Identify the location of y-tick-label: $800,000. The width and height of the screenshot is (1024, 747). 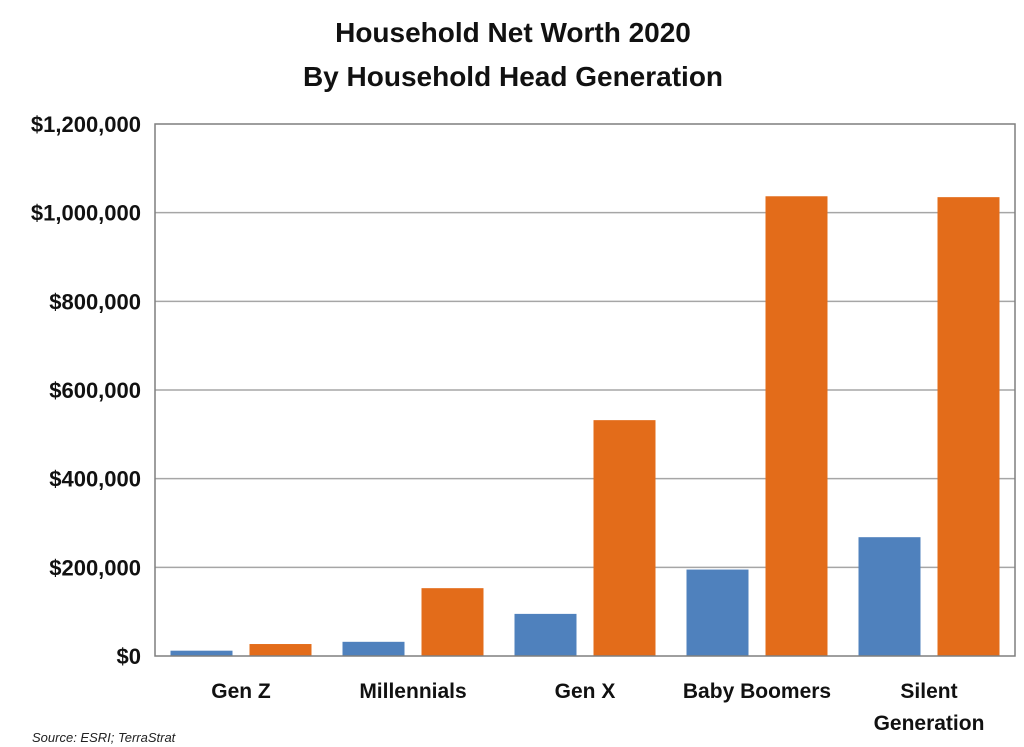
(95, 301).